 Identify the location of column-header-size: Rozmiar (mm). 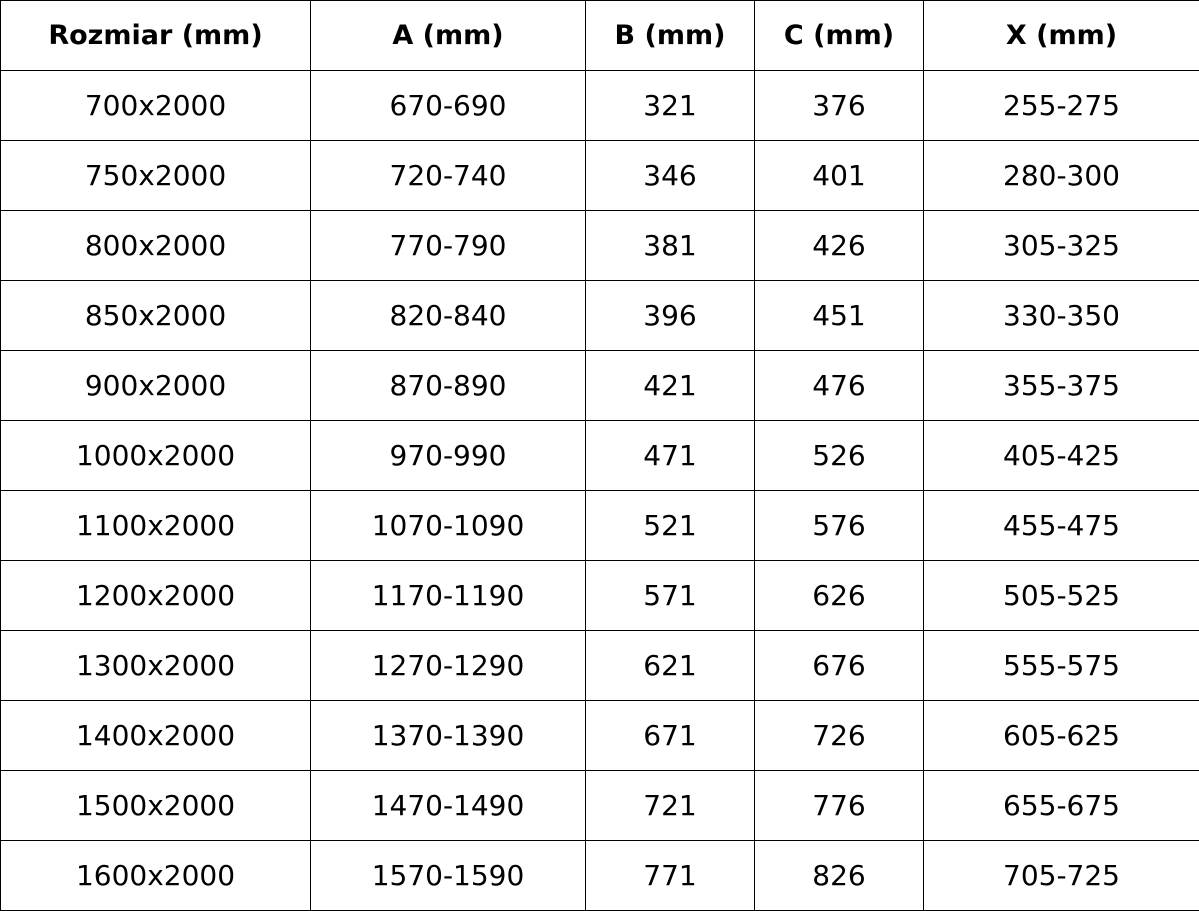
(155, 35).